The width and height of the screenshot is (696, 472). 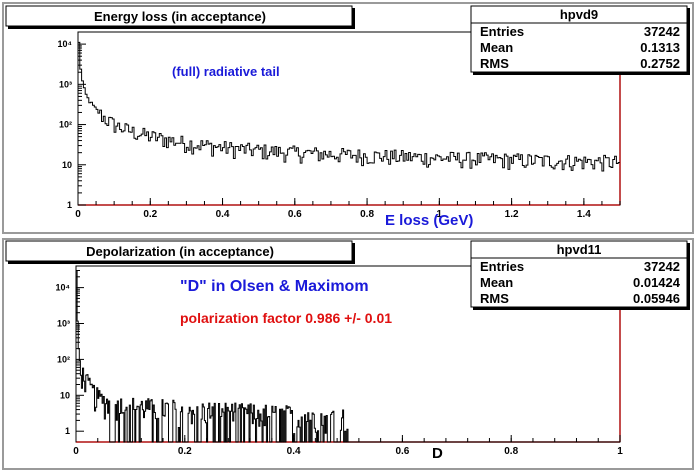 I want to click on stats-mean-value: 0.1313, so click(x=660, y=47).